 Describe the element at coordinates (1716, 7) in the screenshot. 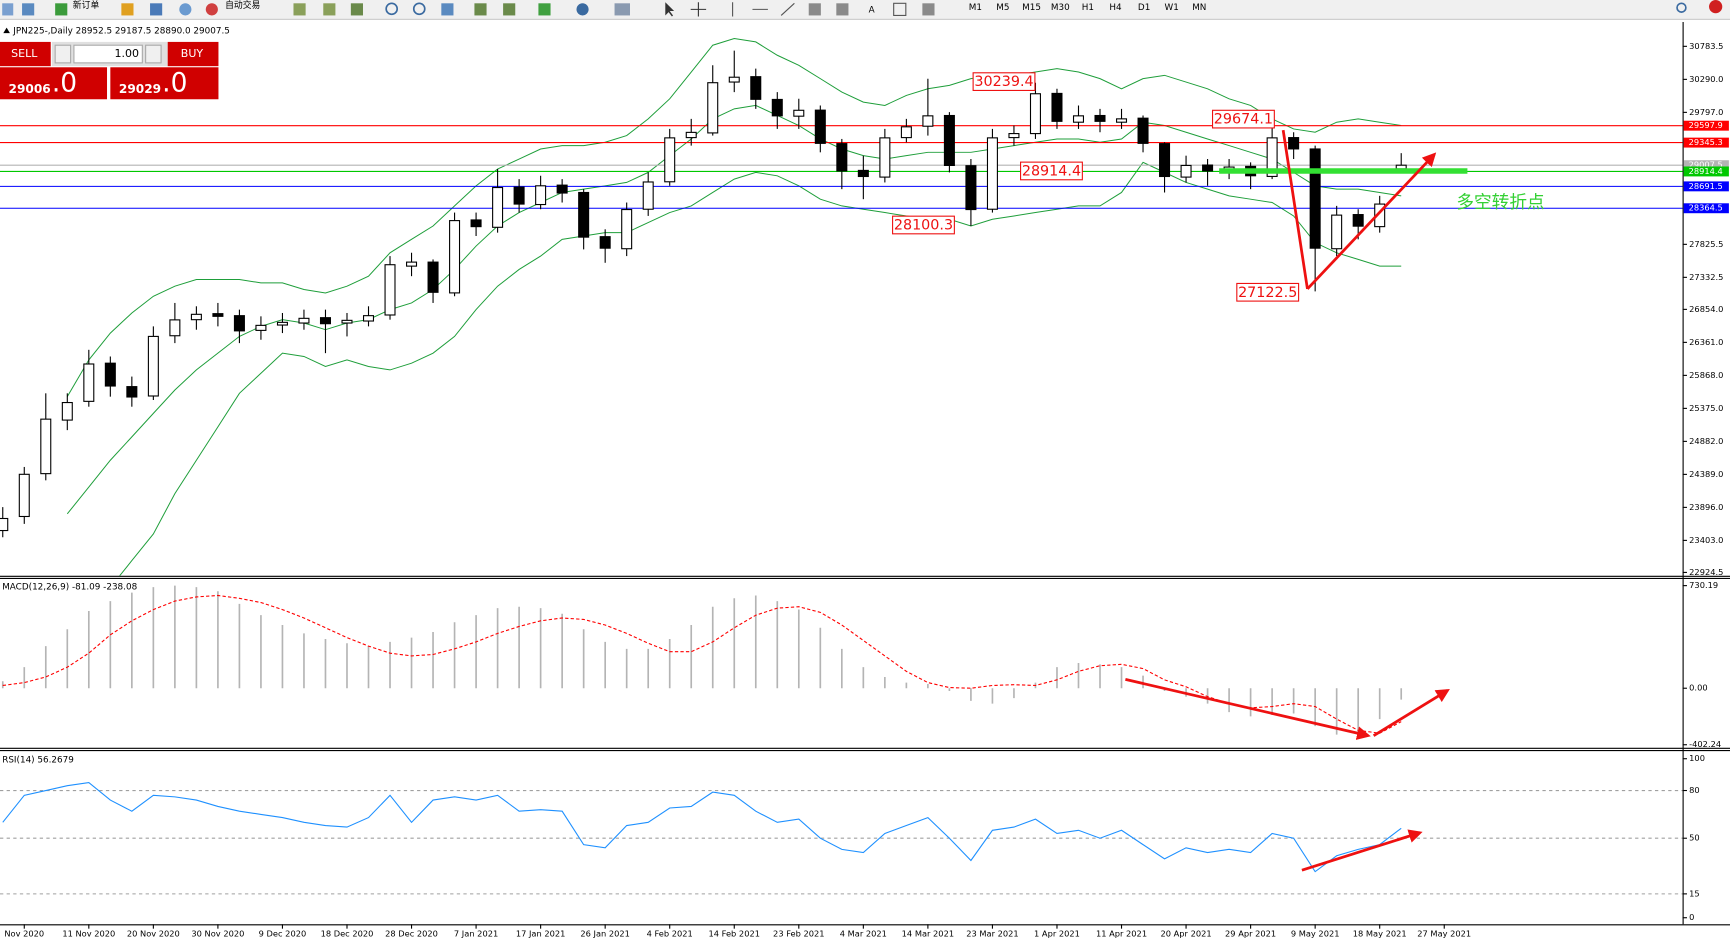

I see `notification-icon` at that location.